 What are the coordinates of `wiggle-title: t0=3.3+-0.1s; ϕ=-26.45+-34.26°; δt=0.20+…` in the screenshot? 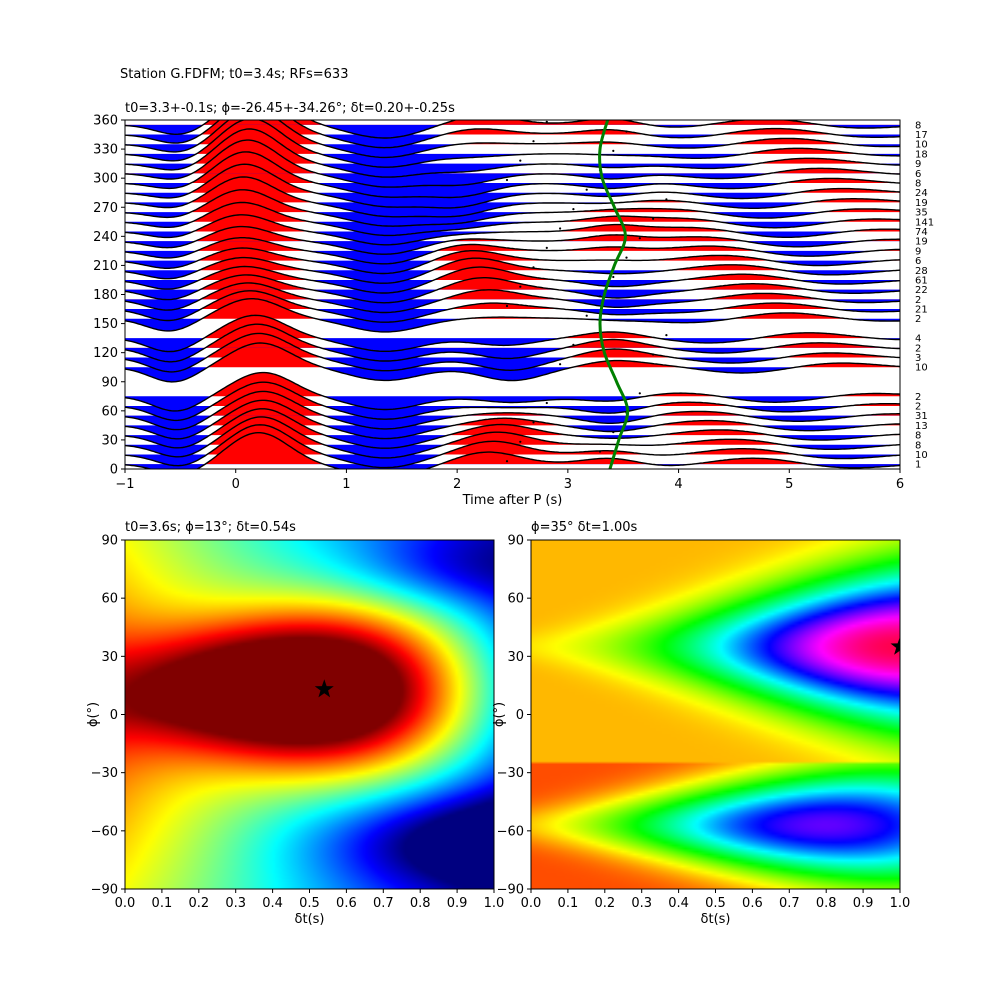 It's located at (290, 108).